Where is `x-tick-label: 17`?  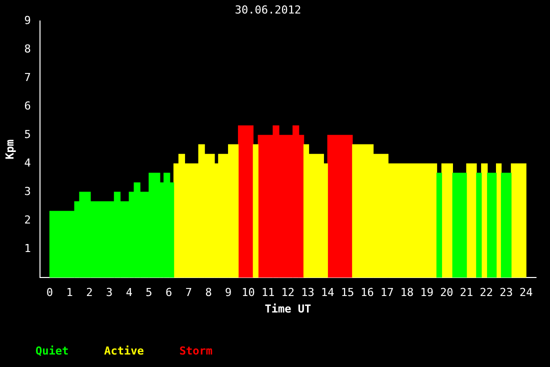 x-tick-label: 17 is located at coordinates (387, 293).